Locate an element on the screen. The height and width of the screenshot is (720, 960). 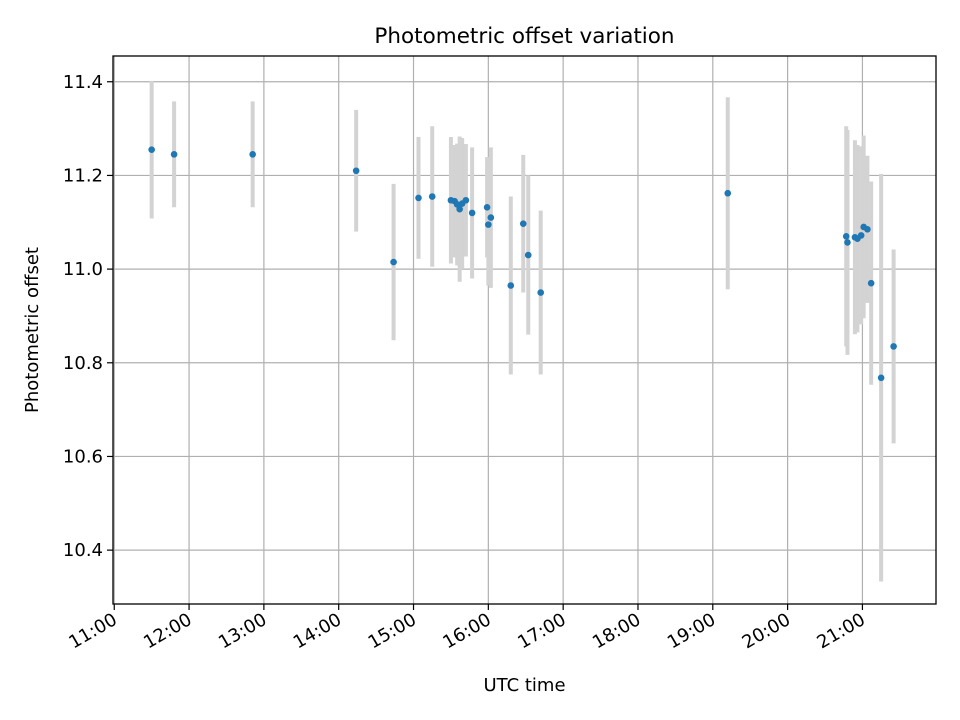
chart-title: Photometric offset variation is located at coordinates (524, 36).